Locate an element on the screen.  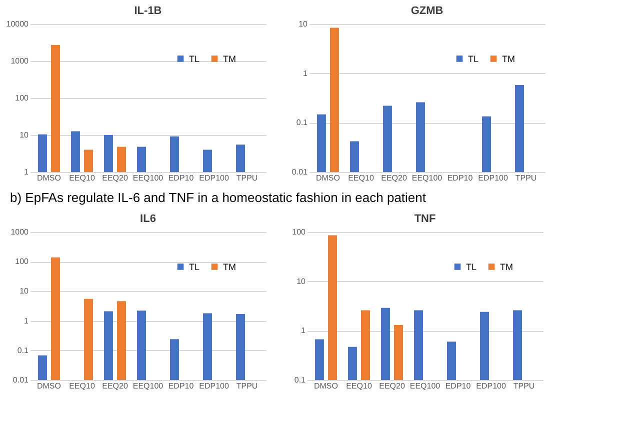
text: b) EpFAs regulate IL-6 and TNF in a homeostatic fashion in each patient is located at coordinates (218, 197).